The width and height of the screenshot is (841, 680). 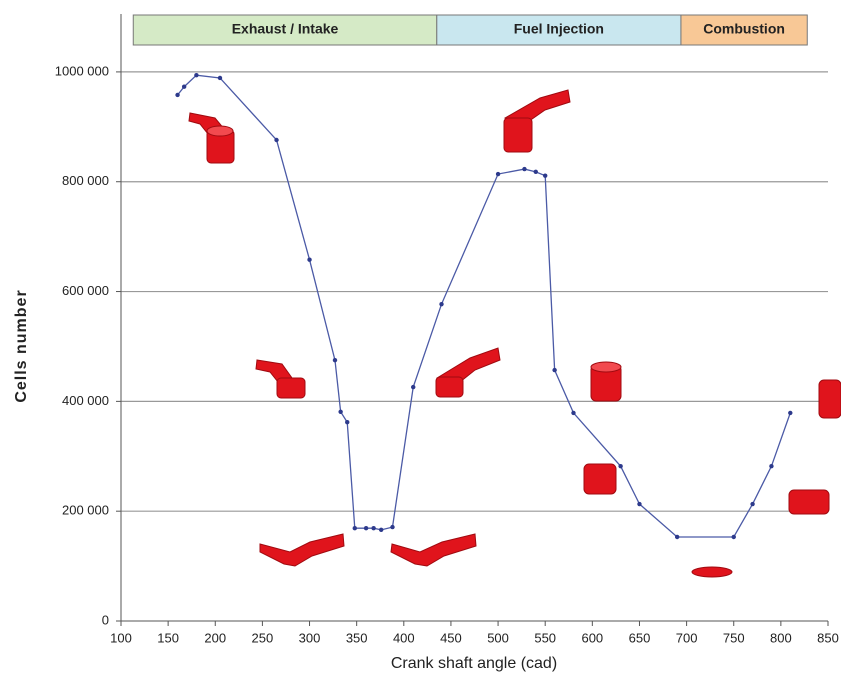 What do you see at coordinates (357, 637) in the screenshot?
I see `x-tick-label: 350` at bounding box center [357, 637].